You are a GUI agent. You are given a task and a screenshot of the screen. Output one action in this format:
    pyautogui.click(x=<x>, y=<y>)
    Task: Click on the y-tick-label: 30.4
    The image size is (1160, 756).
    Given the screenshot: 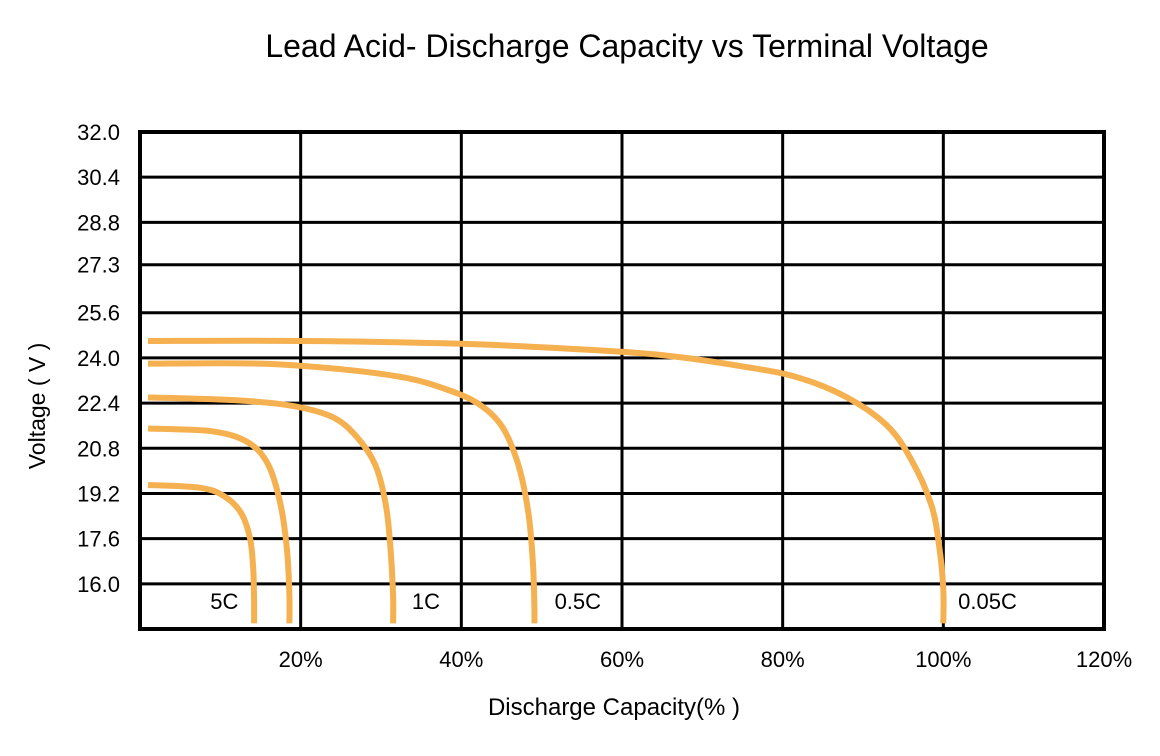 What is the action you would take?
    pyautogui.click(x=98, y=177)
    